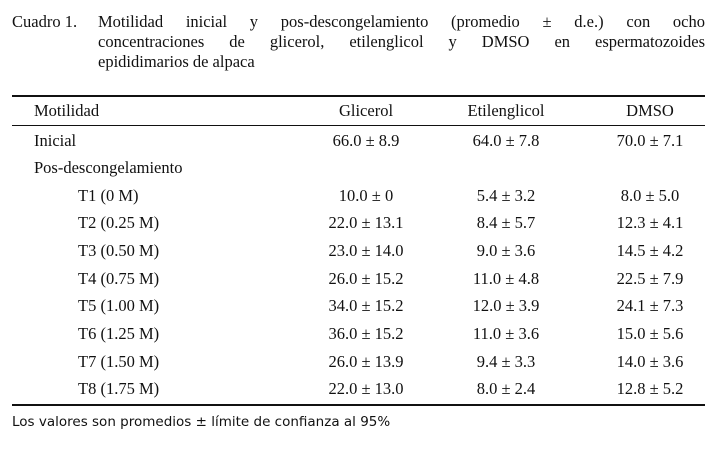 This screenshot has height=450, width=717. I want to click on cell-dmso: 22.5 ± 7.9, so click(650, 278).